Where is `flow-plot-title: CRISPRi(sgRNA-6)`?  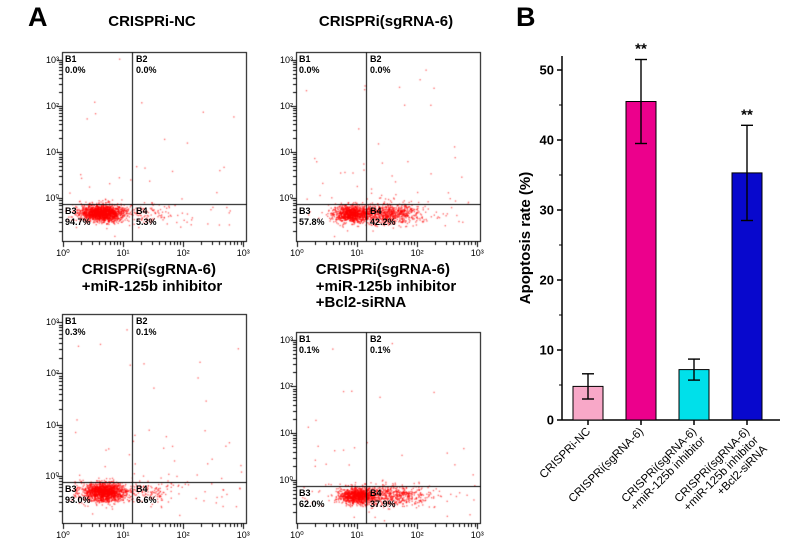 flow-plot-title: CRISPRi(sgRNA-6) is located at coordinates (386, 22).